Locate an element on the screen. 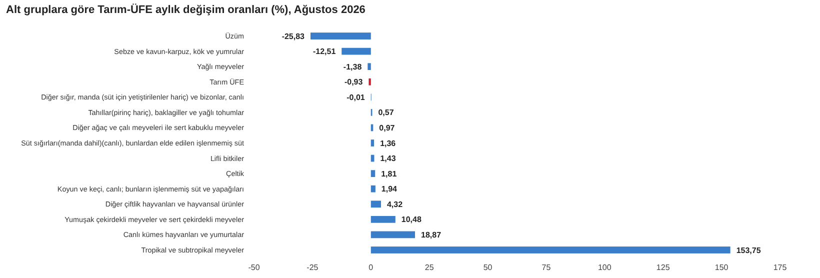 The height and width of the screenshot is (278, 820). x-tick-label: -50 is located at coordinates (254, 267).